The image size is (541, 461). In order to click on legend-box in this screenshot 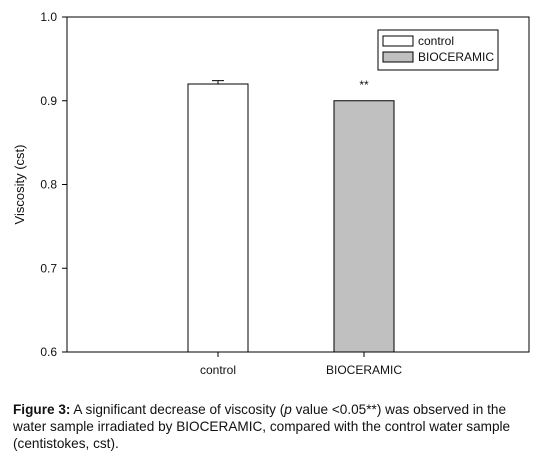, I will do `click(438, 50)`.